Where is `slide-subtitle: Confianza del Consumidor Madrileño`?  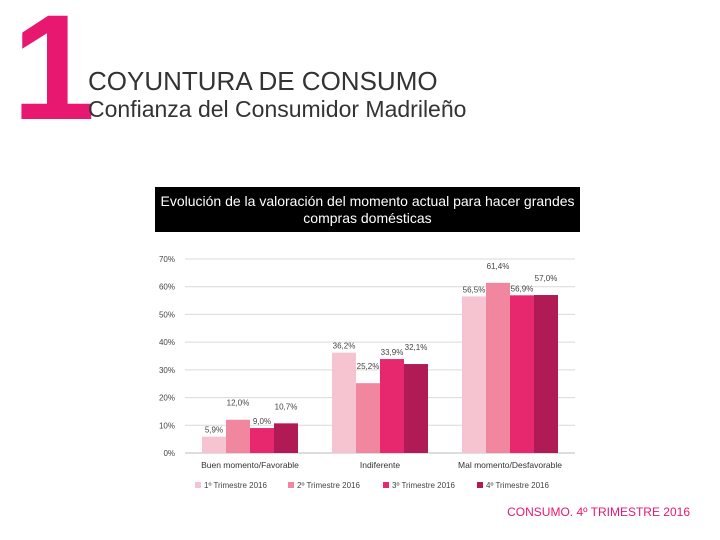 slide-subtitle: Confianza del Consumidor Madrileño is located at coordinates (277, 109).